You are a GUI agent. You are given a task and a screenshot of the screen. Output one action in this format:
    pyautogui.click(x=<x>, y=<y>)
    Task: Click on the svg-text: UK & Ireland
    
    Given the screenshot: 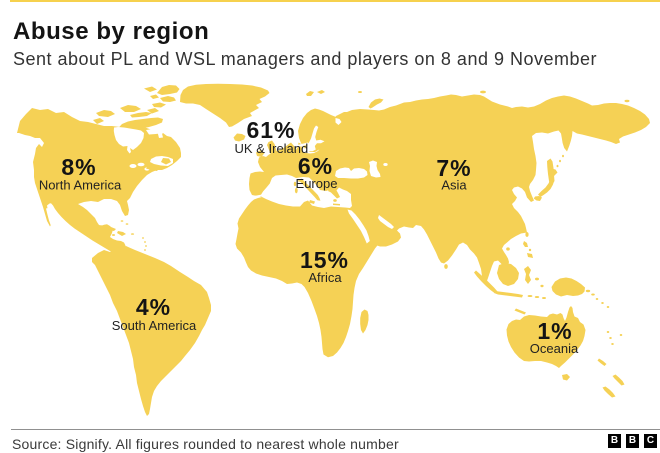 What is the action you would take?
    pyautogui.click(x=272, y=148)
    